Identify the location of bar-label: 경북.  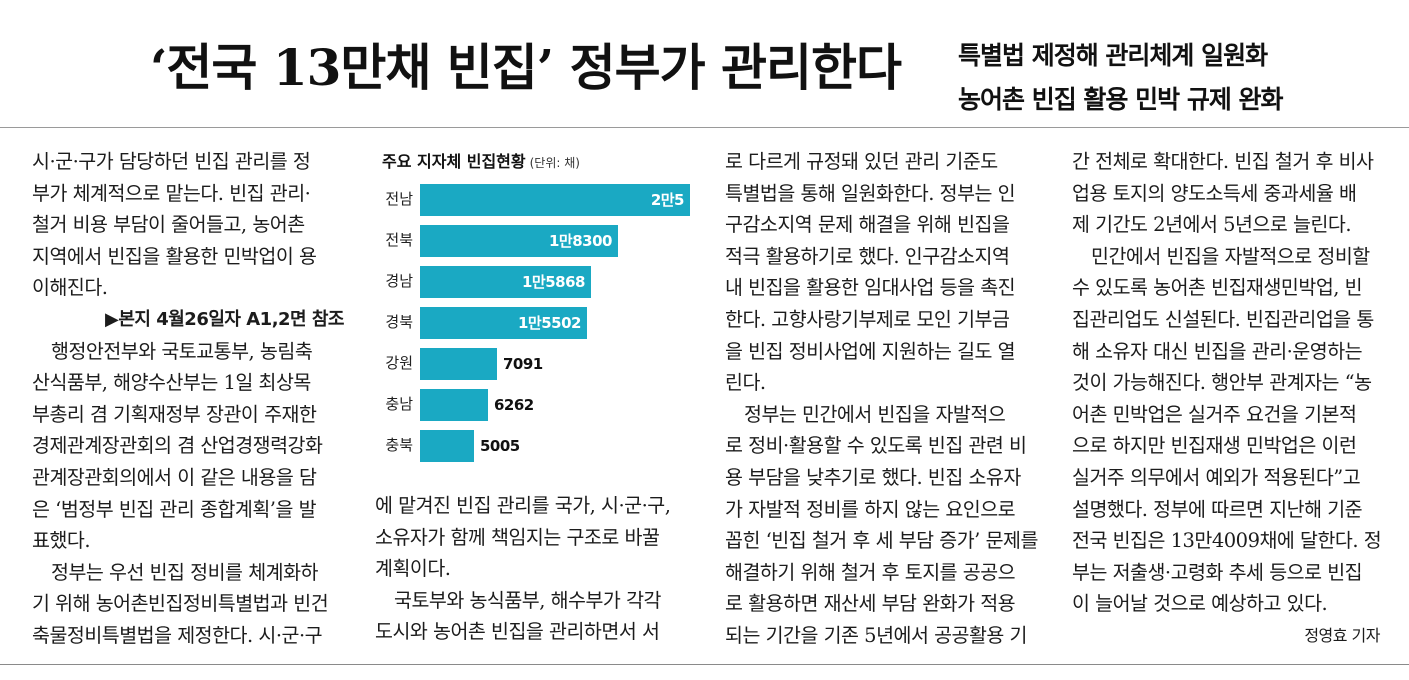
(399, 322).